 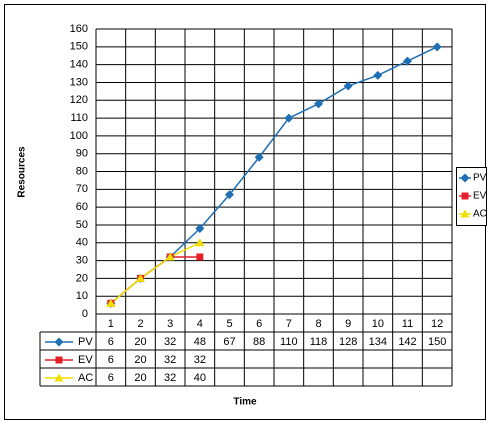 I want to click on x-tick-label: 8, so click(x=318, y=324).